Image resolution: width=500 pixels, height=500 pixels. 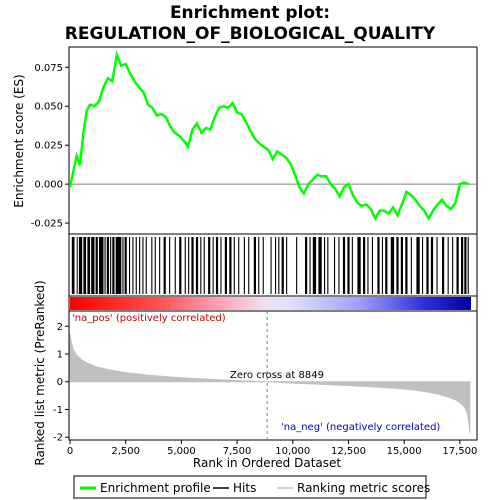 What do you see at coordinates (58, 438) in the screenshot?
I see `metric-y-tick-label: -2` at bounding box center [58, 438].